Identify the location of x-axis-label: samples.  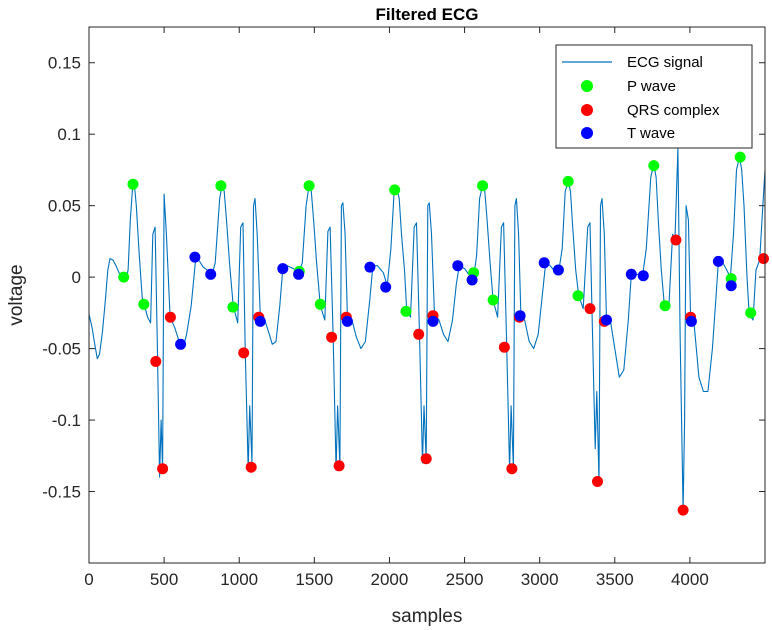
(427, 616).